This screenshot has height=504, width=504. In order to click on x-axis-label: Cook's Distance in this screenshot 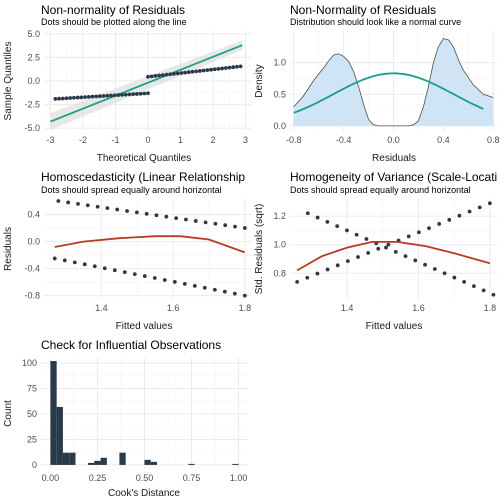, I will do `click(144, 493)`.